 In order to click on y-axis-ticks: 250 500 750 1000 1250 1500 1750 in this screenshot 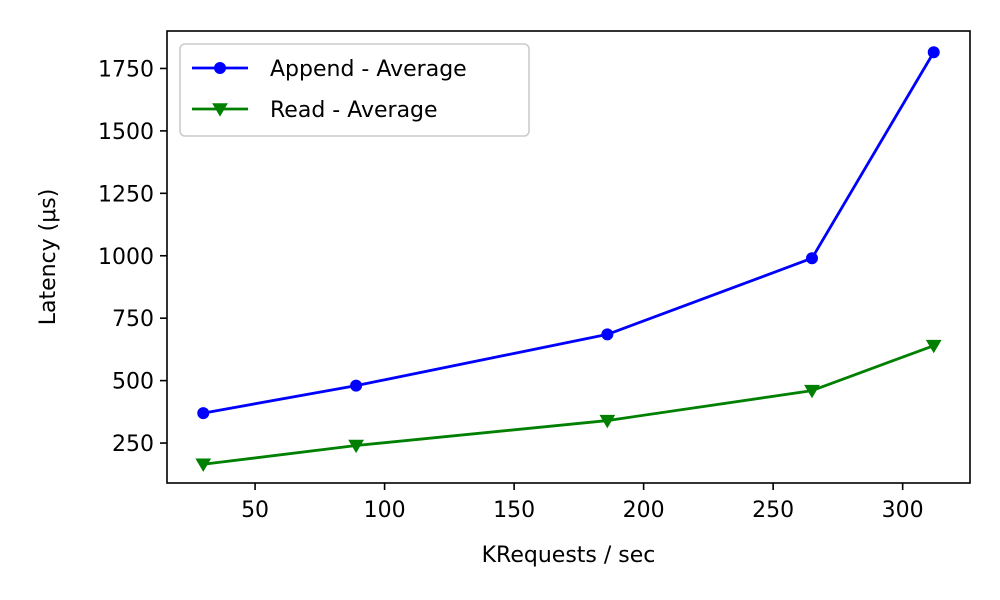, I will do `click(132, 257)`.